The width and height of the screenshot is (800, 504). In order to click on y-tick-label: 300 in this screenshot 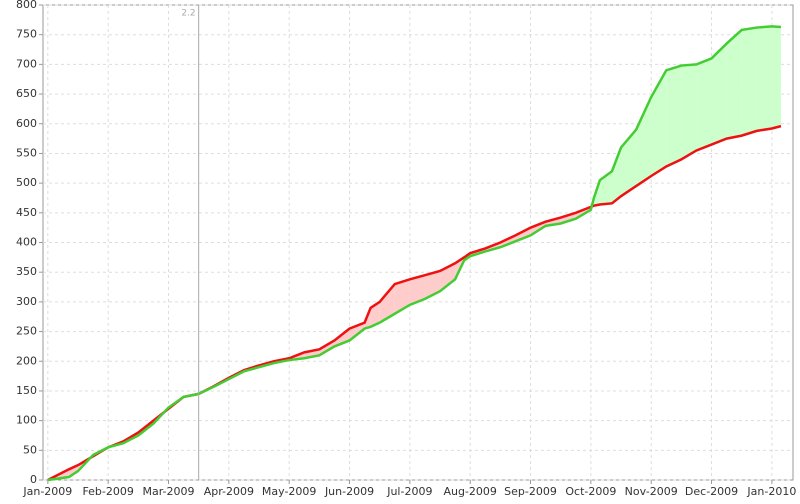, I will do `click(26, 301)`.